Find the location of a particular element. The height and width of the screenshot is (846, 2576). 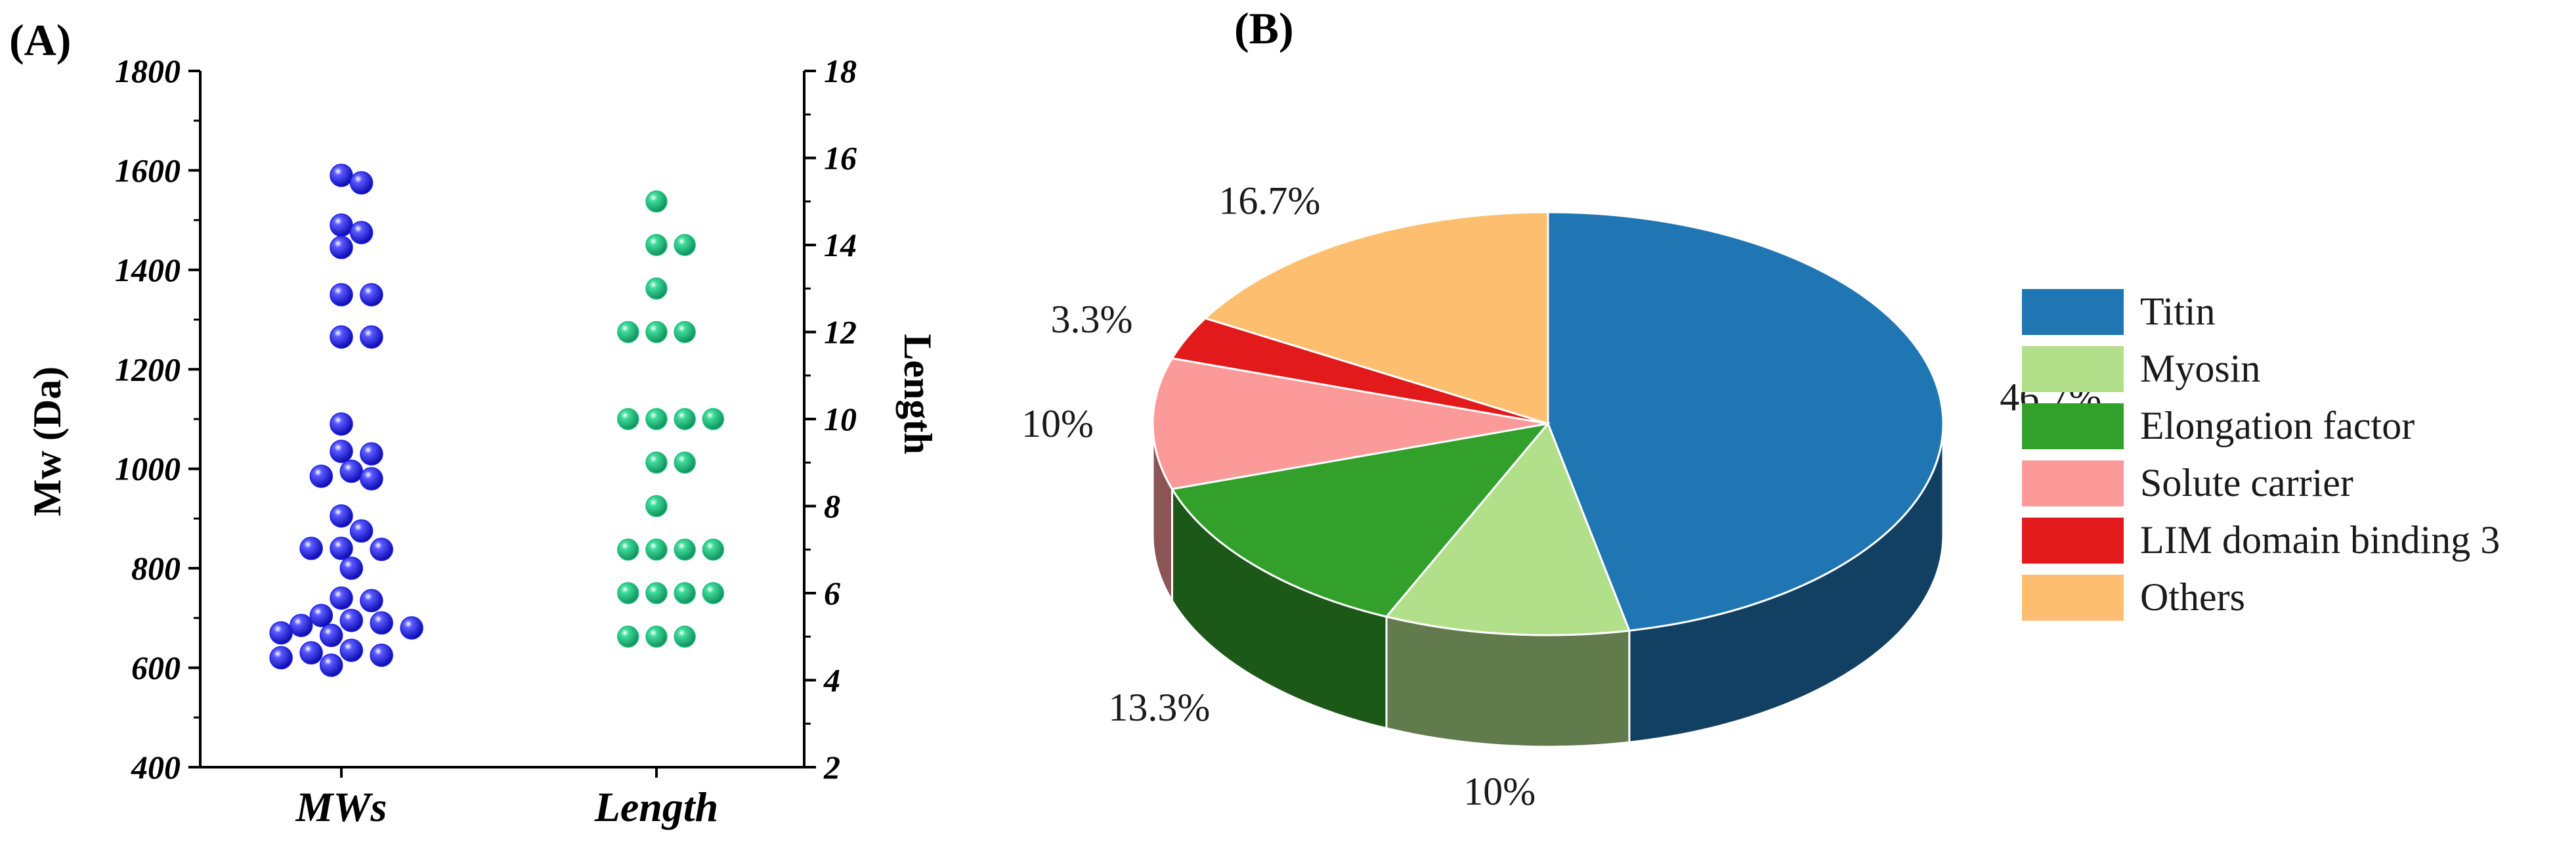

left-tick-label: 600 is located at coordinates (156, 668).